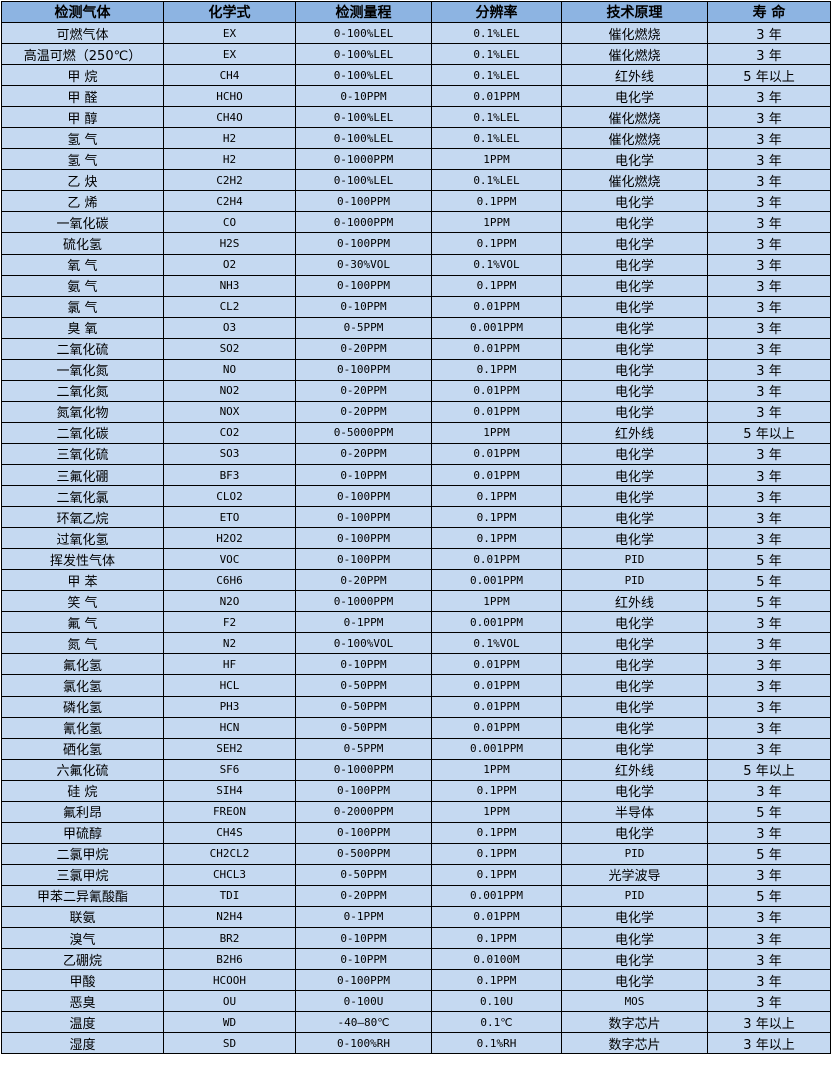 Image resolution: width=831 pixels, height=1076 pixels. Describe the element at coordinates (416, 390) in the screenshot. I see `table-row: 二氧化氮 NO2 0-20PPM 0.01PPM 电化学 3 年` at that location.